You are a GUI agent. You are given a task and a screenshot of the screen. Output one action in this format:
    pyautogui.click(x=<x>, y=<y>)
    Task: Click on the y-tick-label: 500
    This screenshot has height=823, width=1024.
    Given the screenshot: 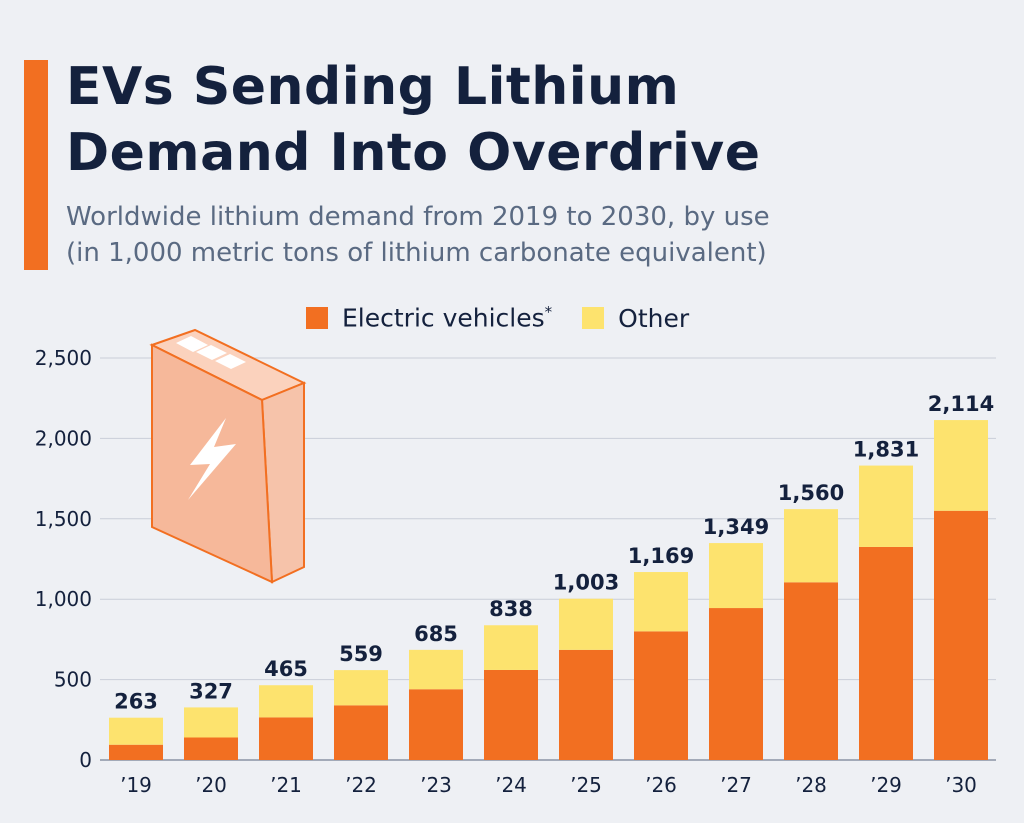 What is the action you would take?
    pyautogui.click(x=73, y=680)
    